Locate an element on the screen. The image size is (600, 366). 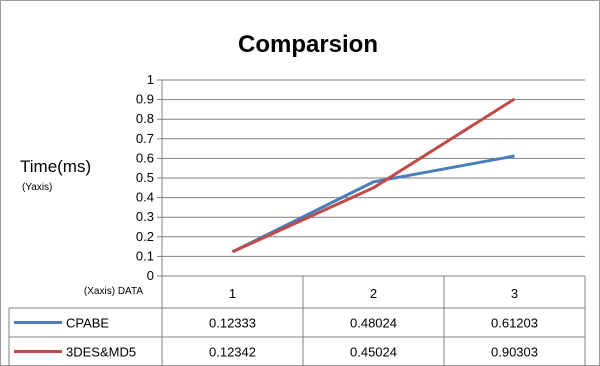
data-table-cell: 0.12333 is located at coordinates (232, 323).